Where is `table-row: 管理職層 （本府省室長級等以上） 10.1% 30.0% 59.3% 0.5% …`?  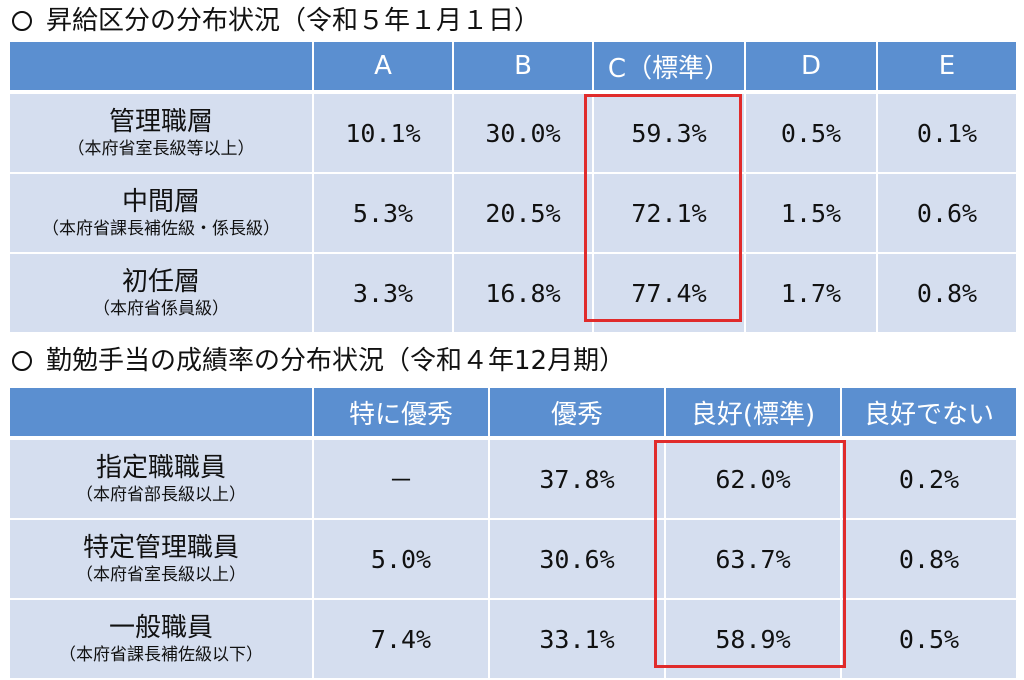 table-row: 管理職層 （本府省室長級等以上） 10.1% 30.0% 59.3% 0.5% … is located at coordinates (513, 132).